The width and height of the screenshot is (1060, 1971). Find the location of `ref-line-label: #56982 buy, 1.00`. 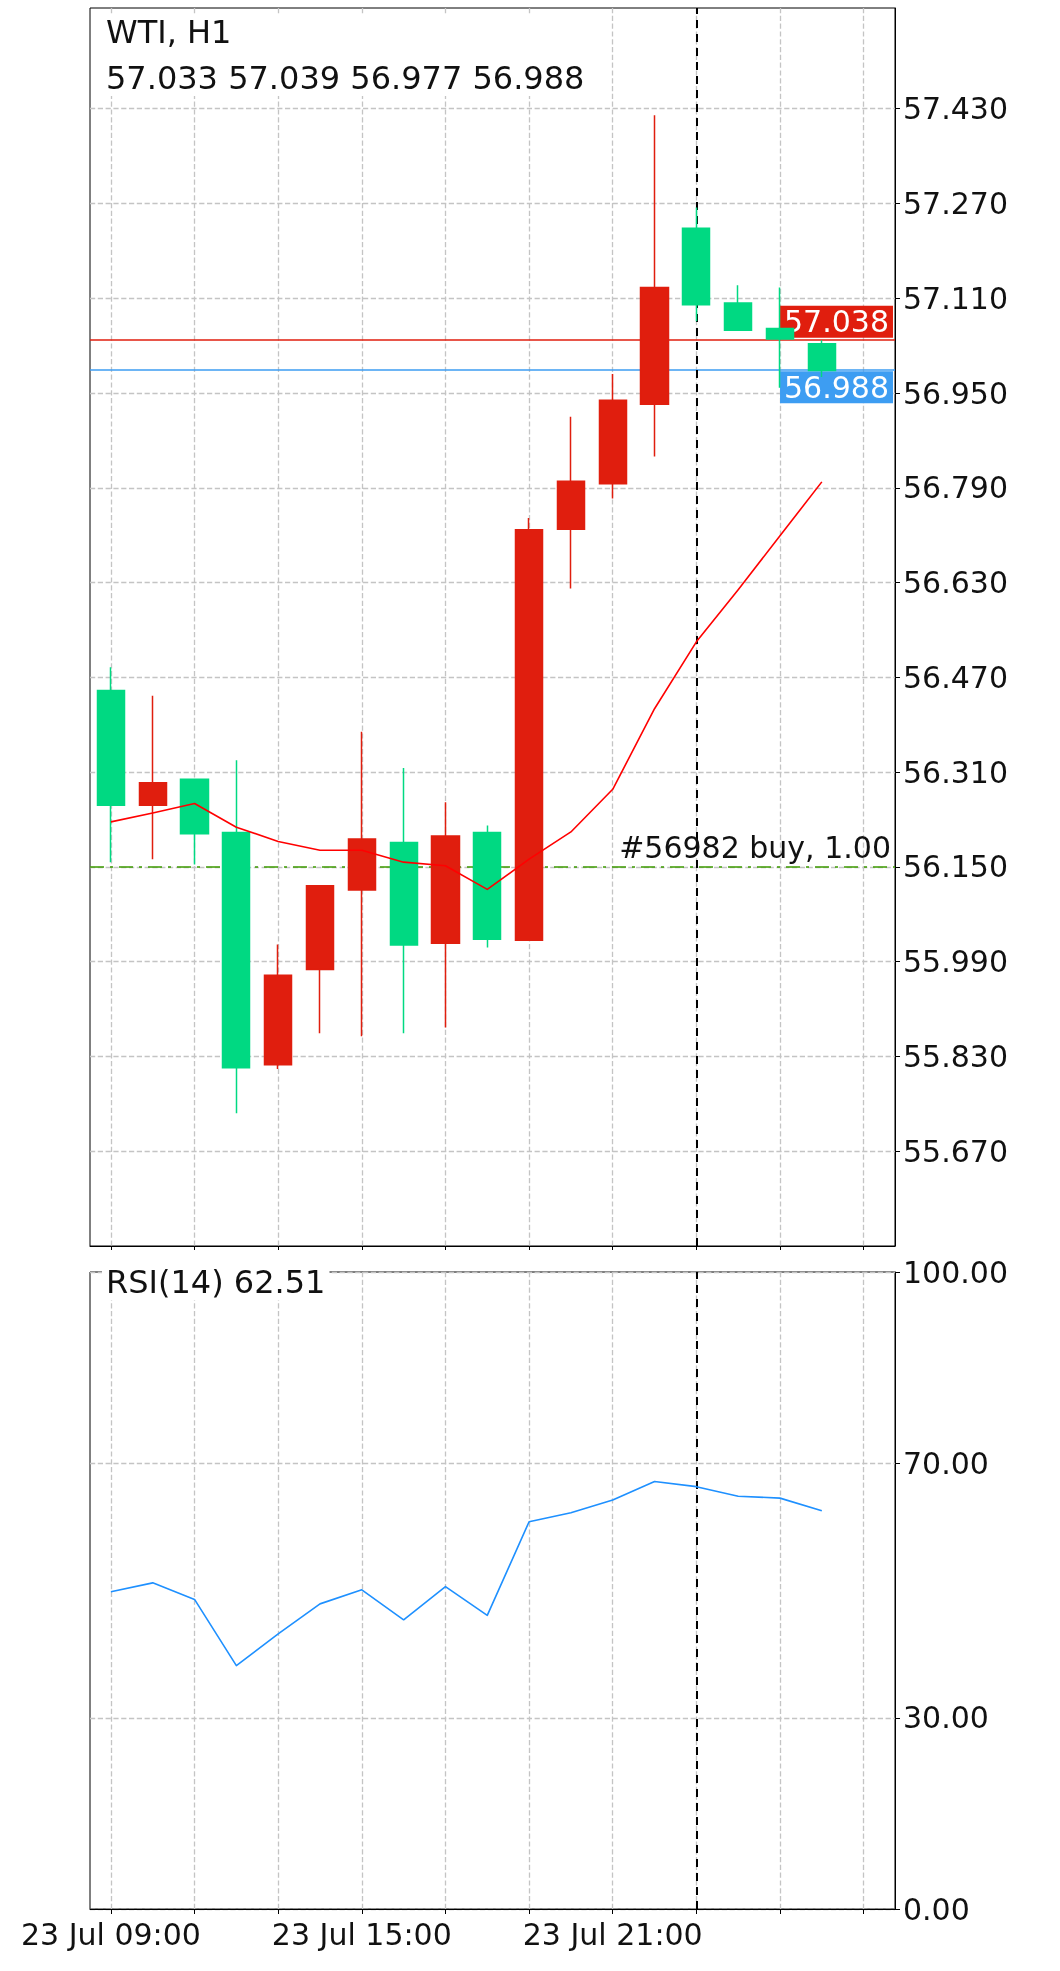

ref-line-label: #56982 buy, 1.00 is located at coordinates (755, 848).